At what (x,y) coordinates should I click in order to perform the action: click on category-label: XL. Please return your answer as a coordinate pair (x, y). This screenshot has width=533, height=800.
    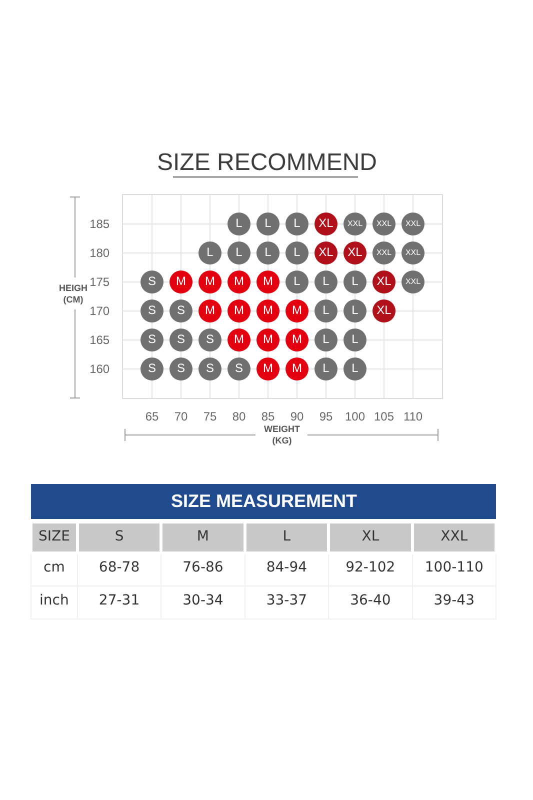
    Looking at the image, I should click on (371, 536).